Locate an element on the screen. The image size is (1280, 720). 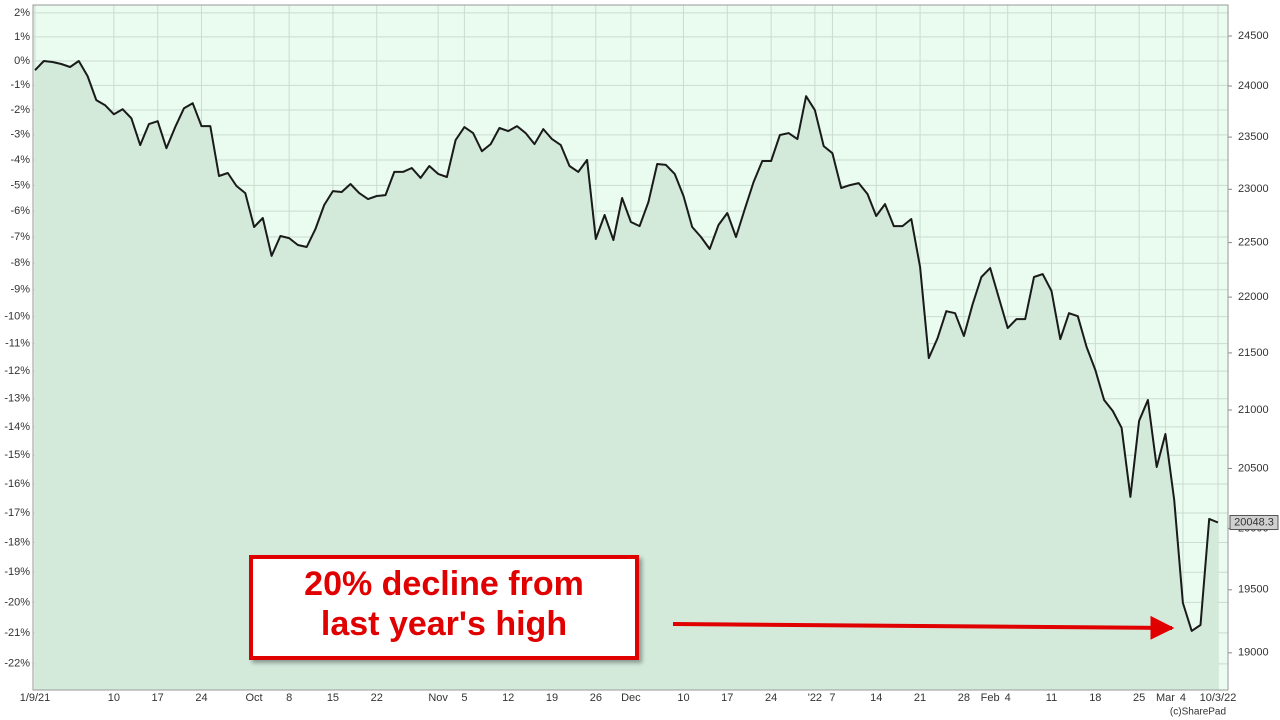
y-tick-label: 21500 is located at coordinates (1253, 353).